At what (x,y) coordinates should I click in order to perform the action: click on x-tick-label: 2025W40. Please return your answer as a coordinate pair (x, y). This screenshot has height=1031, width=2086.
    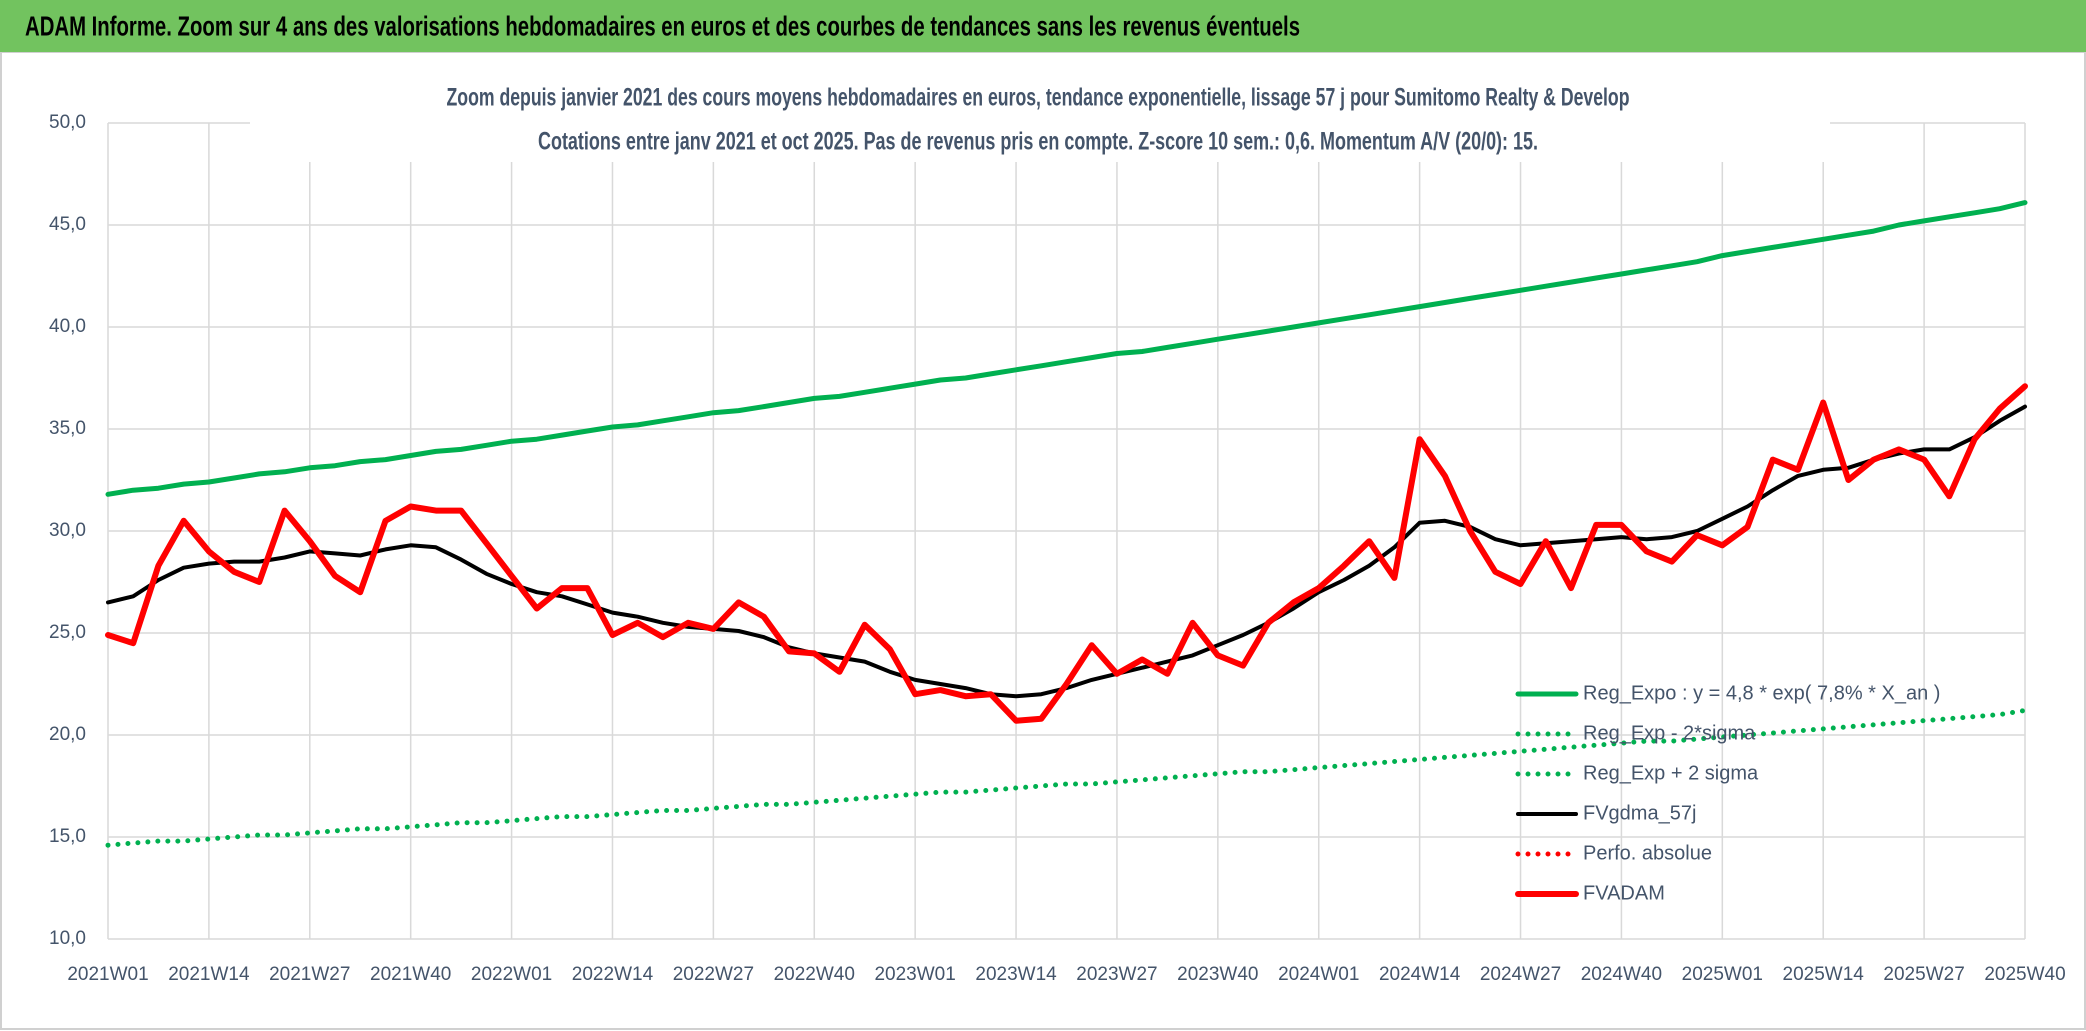
    Looking at the image, I should click on (2024, 974).